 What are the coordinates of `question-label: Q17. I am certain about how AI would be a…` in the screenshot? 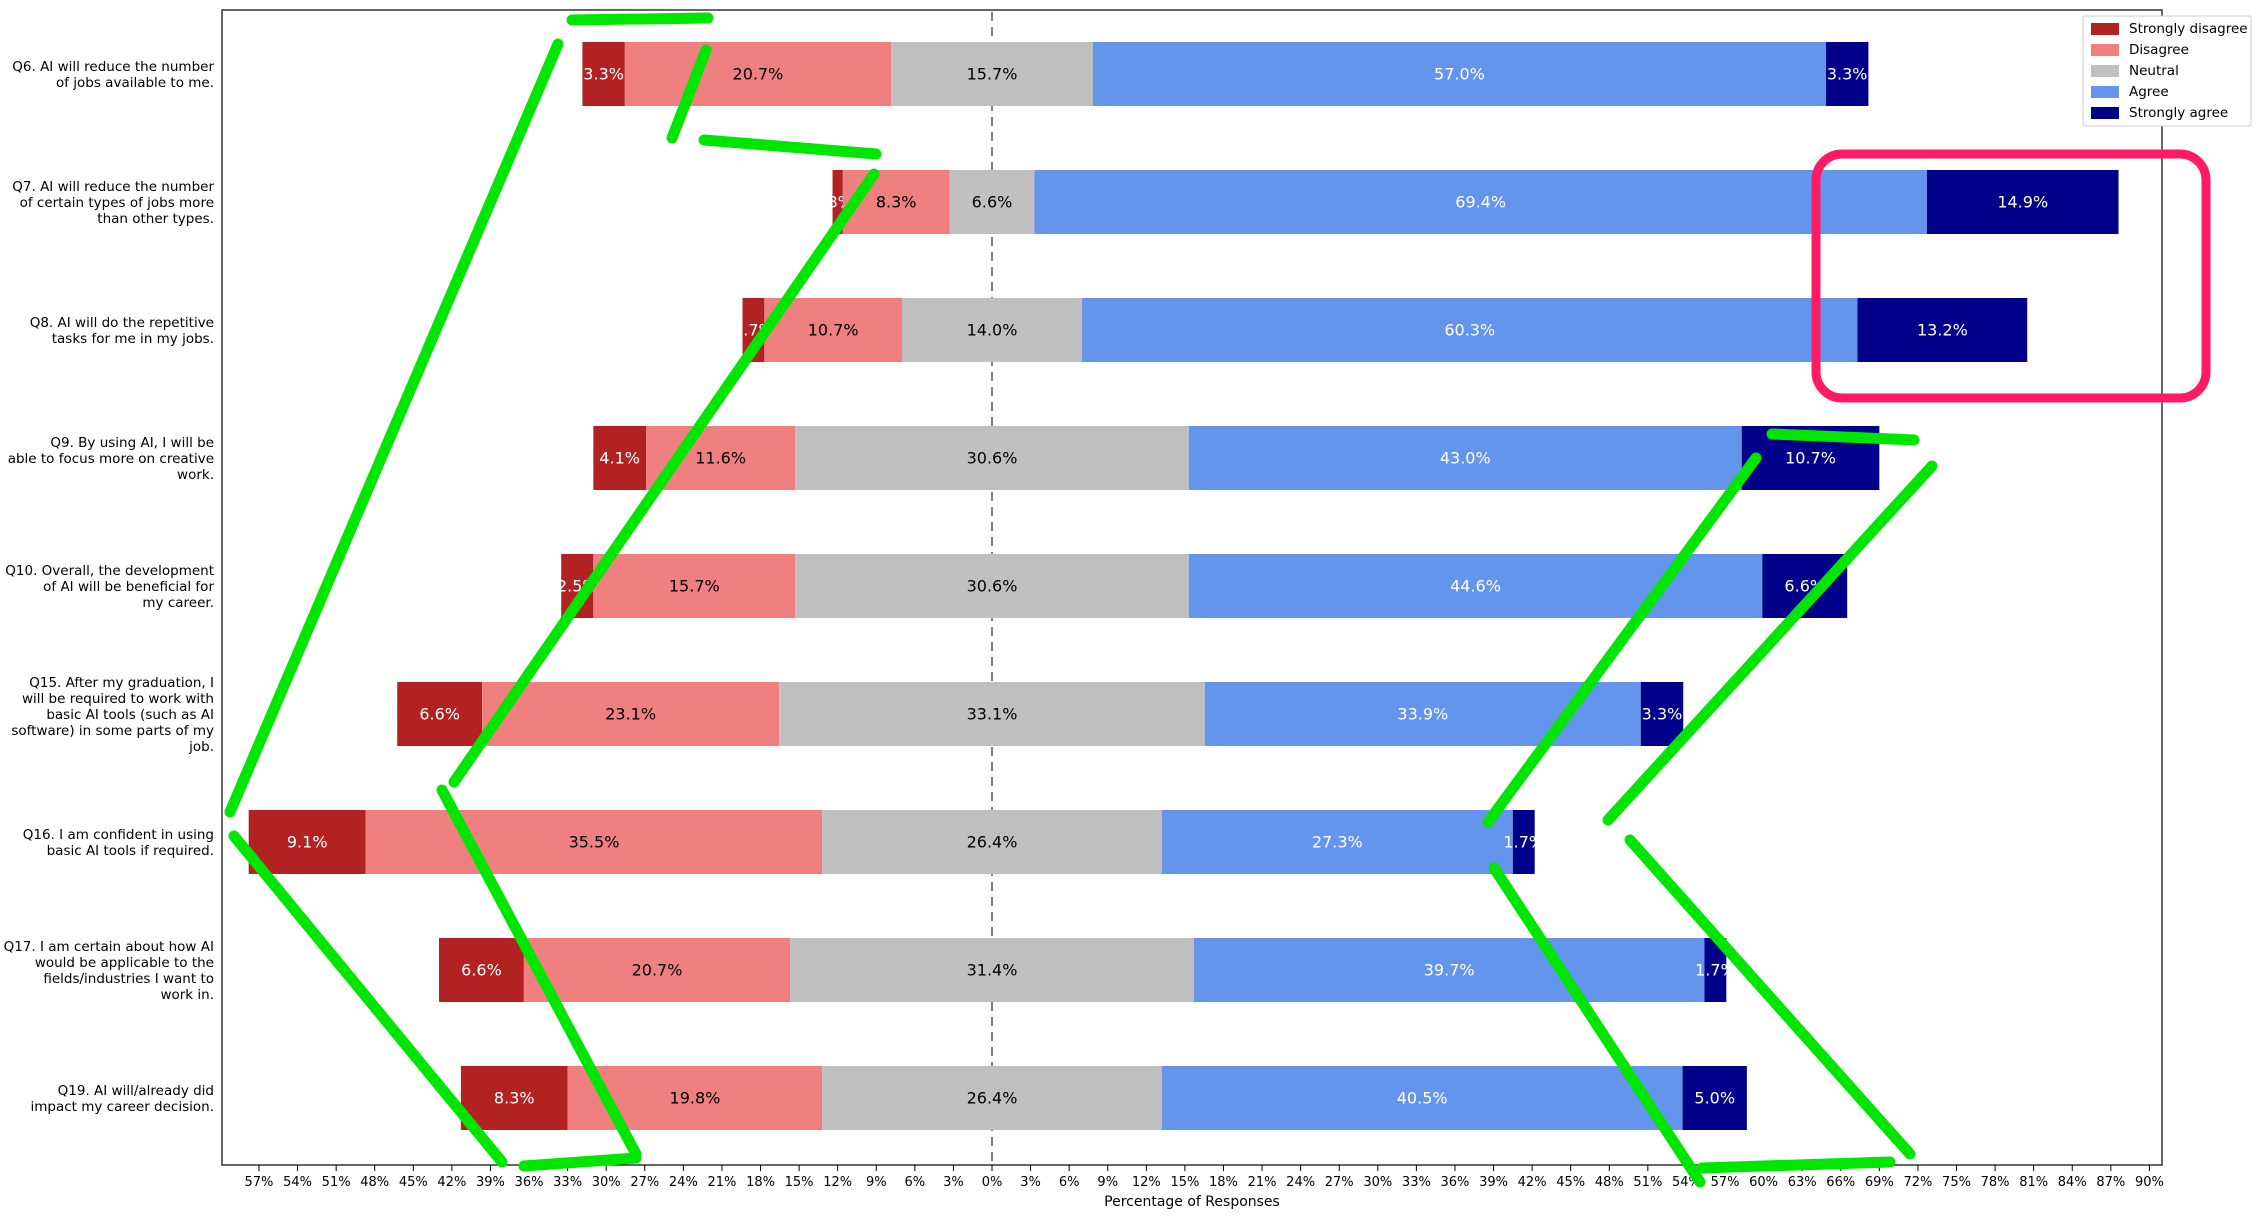 It's located at (109, 971).